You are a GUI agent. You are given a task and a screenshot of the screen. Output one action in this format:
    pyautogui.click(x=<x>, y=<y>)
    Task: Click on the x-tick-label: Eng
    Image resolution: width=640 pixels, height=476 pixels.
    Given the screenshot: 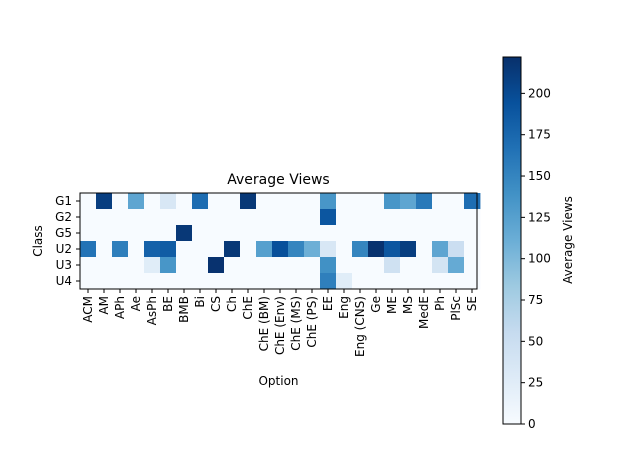 What is the action you would take?
    pyautogui.click(x=344, y=307)
    